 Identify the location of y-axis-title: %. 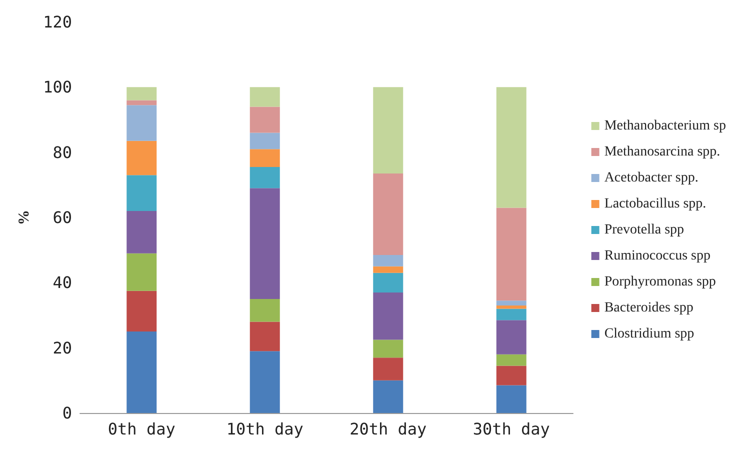
(24, 217).